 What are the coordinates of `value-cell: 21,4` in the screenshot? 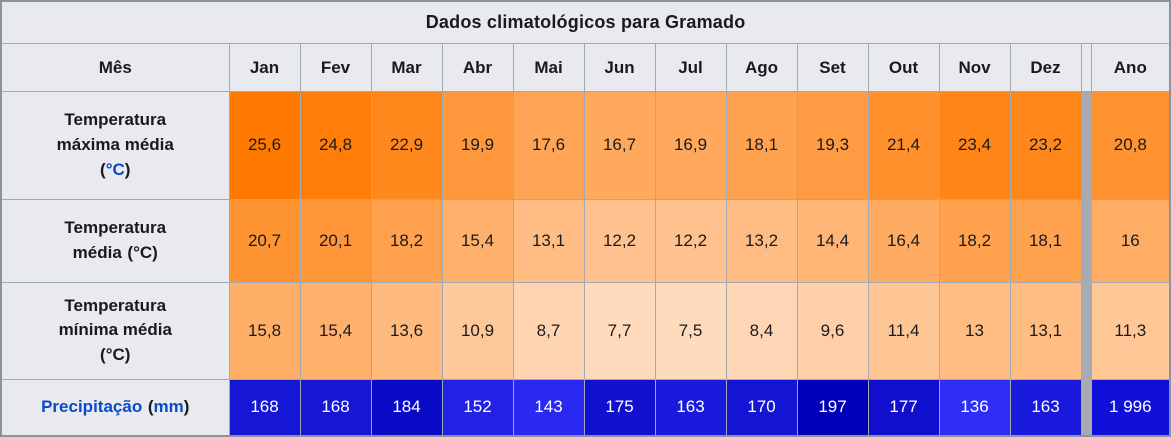 It's located at (903, 145).